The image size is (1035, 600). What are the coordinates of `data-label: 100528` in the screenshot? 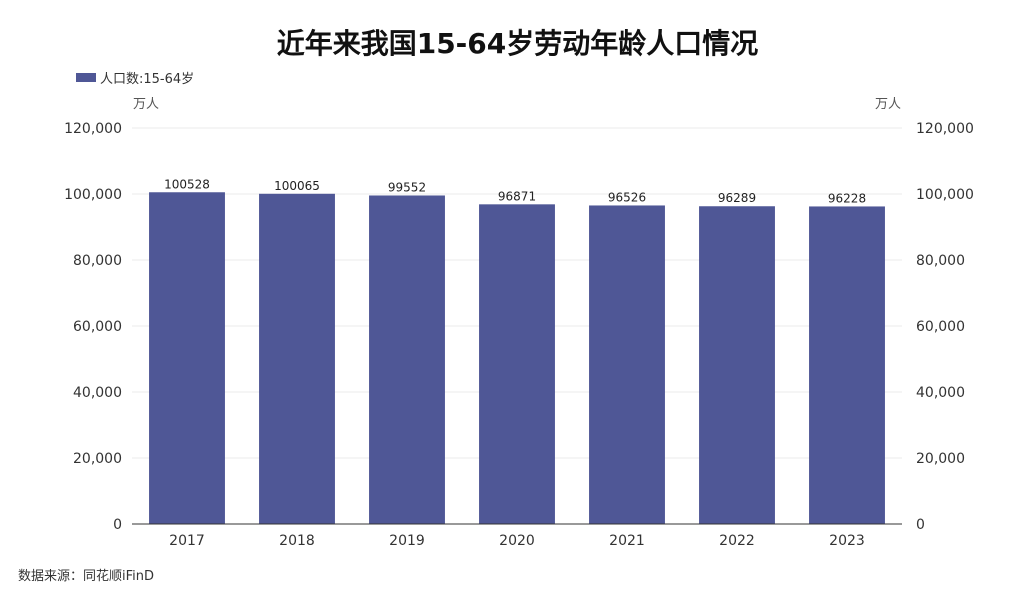 It's located at (187, 184).